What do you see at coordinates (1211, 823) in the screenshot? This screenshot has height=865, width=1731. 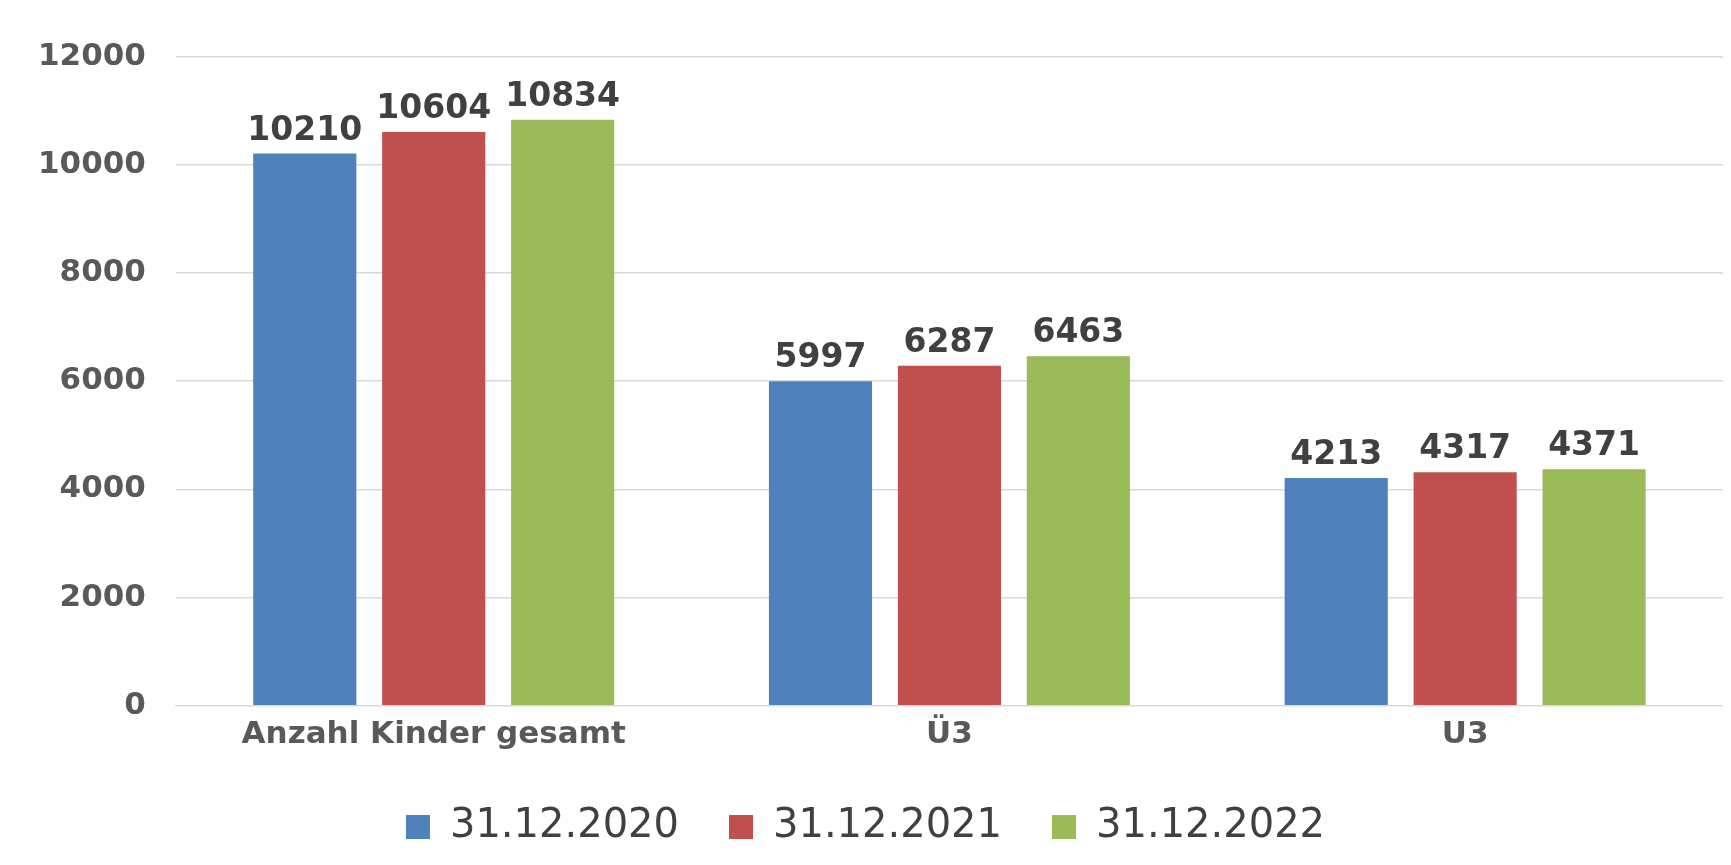 I see `legend-label: 31.12.2022` at bounding box center [1211, 823].